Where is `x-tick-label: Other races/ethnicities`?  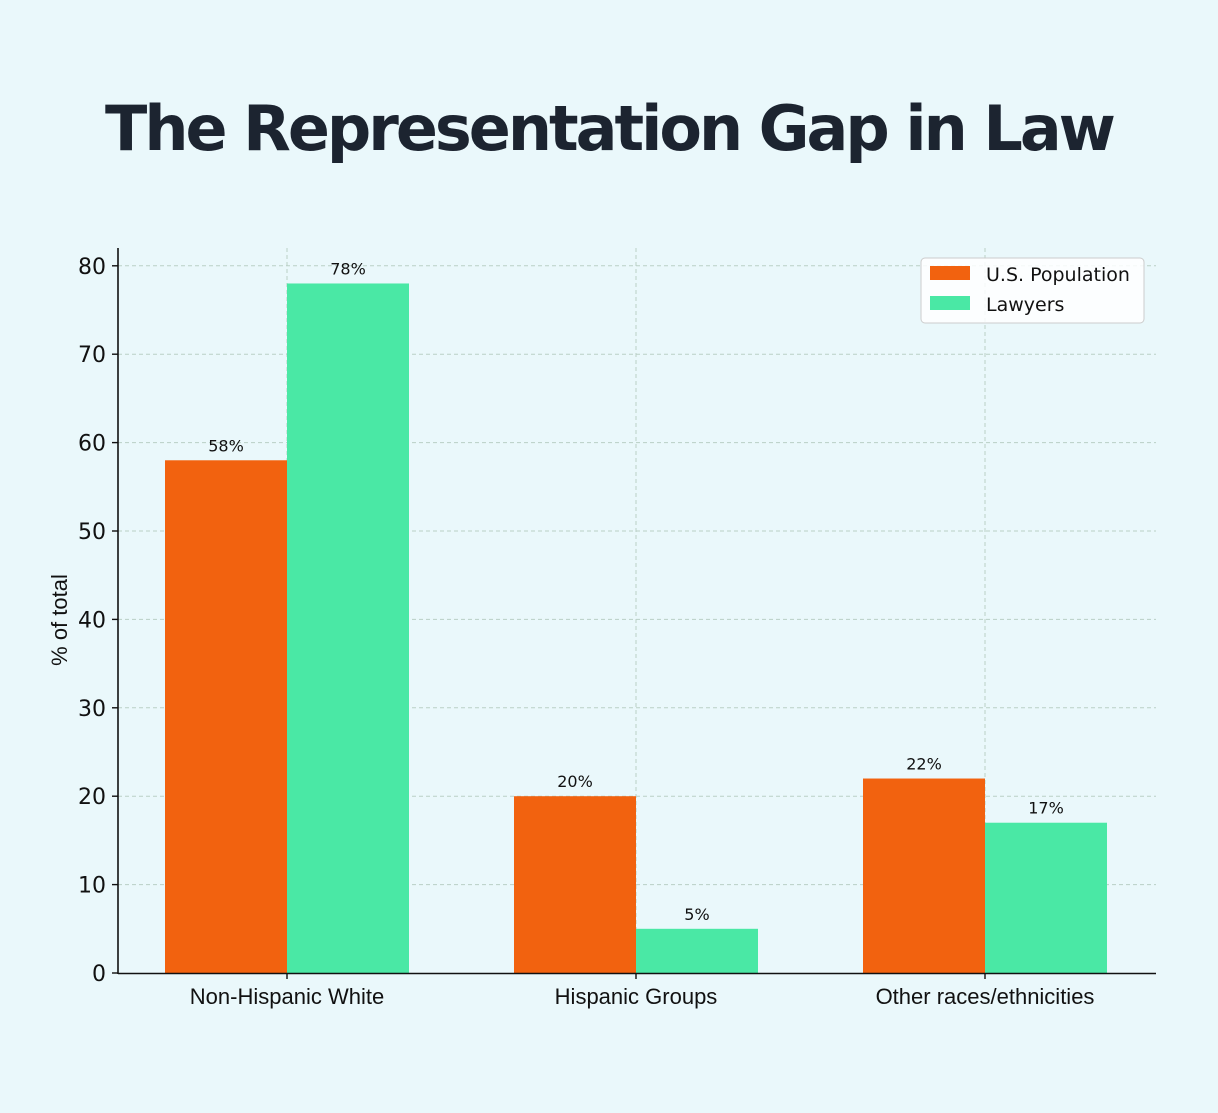 x-tick-label: Other races/ethnicities is located at coordinates (985, 996).